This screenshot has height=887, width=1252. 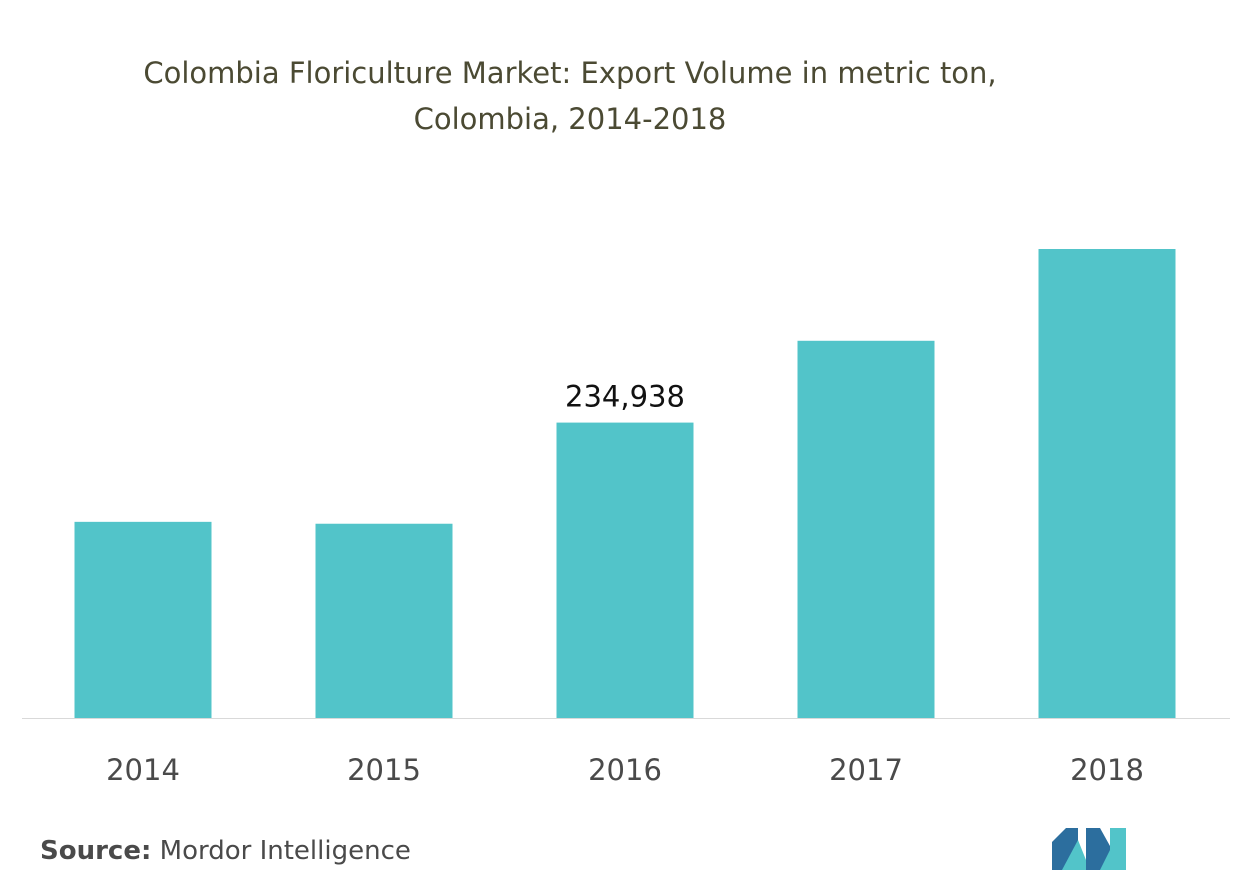 I want to click on bar-2015, so click(x=384, y=620).